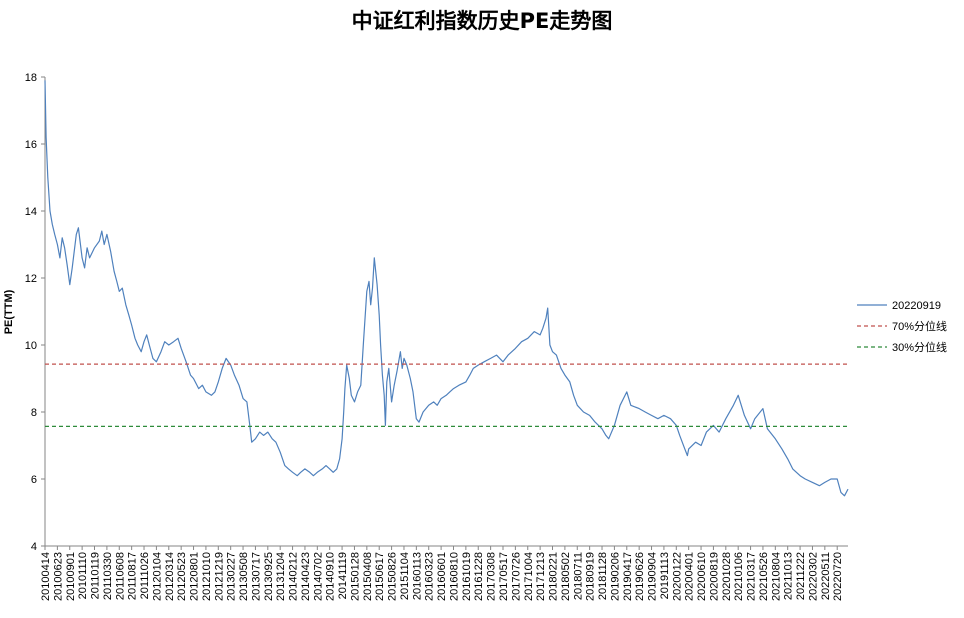 The width and height of the screenshot is (964, 618). What do you see at coordinates (504, 576) in the screenshot?
I see `x-tick-label: 20170517` at bounding box center [504, 576].